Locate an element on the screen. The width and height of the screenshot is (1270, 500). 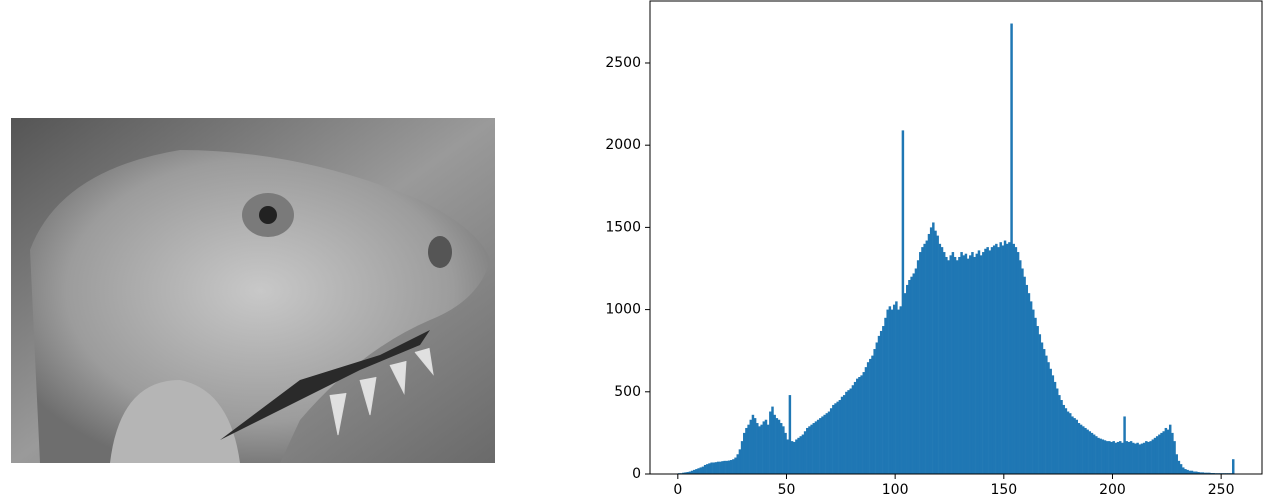
y-tick-label: 0 is located at coordinates (636, 474).